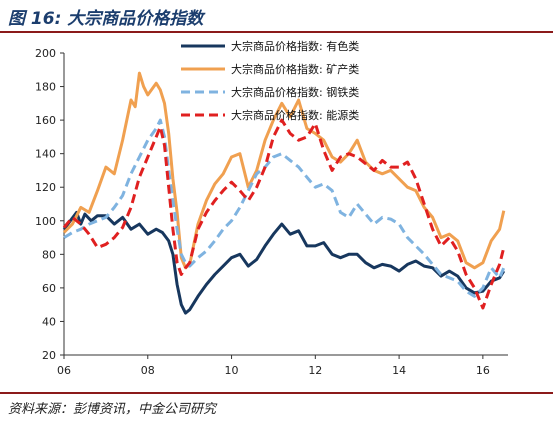 This screenshot has width=553, height=423. What do you see at coordinates (315, 370) in the screenshot?
I see `x-tick-label: 12` at bounding box center [315, 370].